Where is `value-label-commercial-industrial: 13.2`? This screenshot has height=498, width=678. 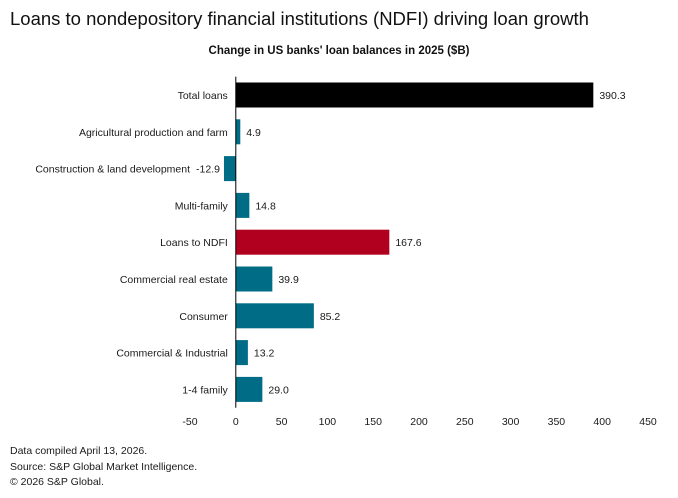
value-label-commercial-industrial: 13.2 is located at coordinates (264, 354).